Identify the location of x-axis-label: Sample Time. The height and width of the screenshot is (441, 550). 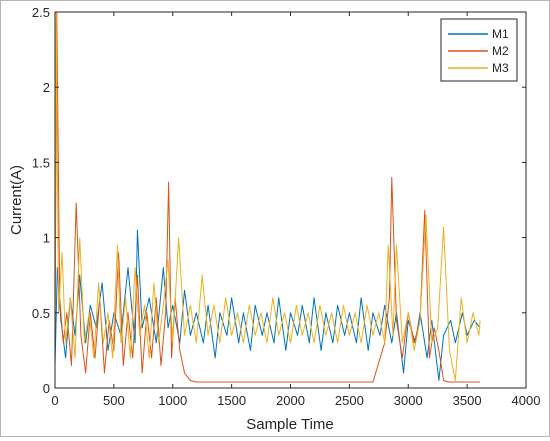
(290, 424).